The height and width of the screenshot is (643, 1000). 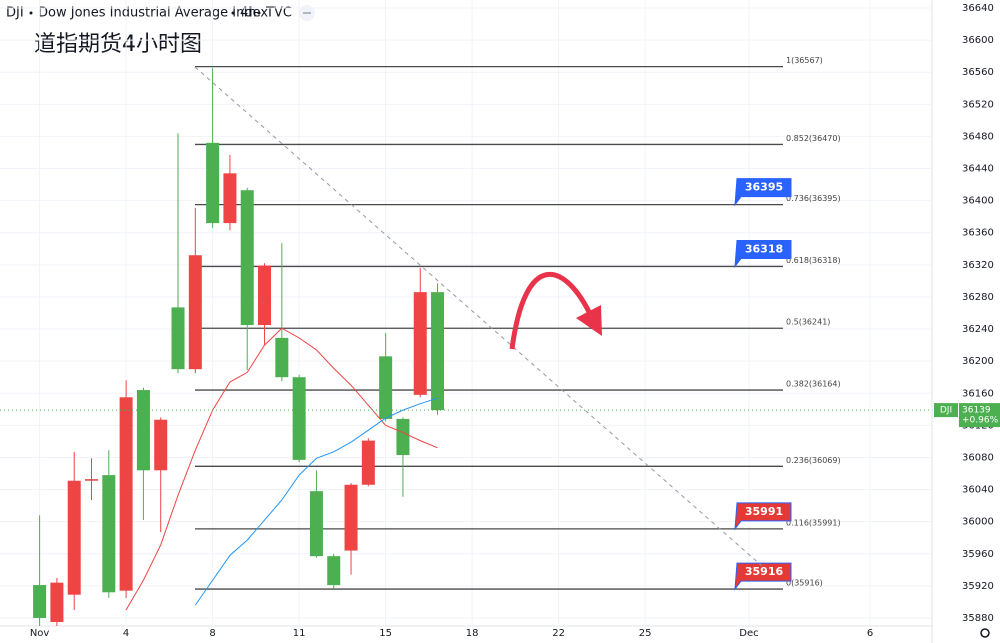 I want to click on fib-label: 1(36567), so click(x=804, y=60).